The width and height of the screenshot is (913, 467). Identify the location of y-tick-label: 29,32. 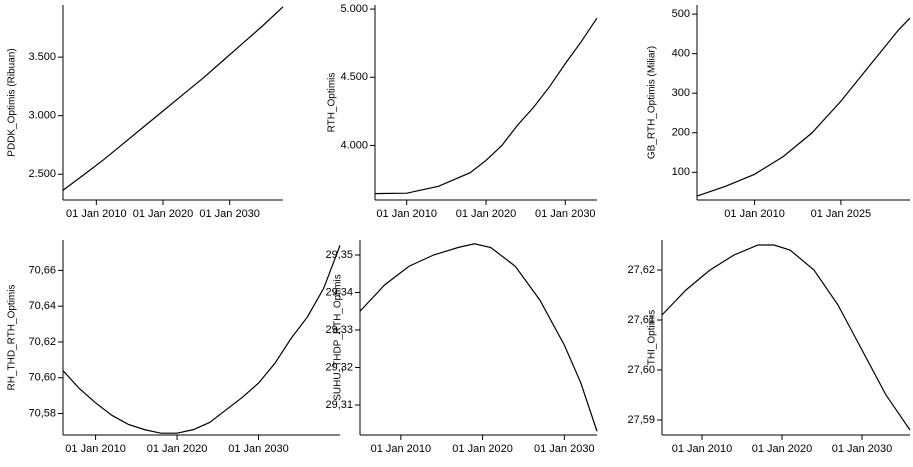
(339, 367).